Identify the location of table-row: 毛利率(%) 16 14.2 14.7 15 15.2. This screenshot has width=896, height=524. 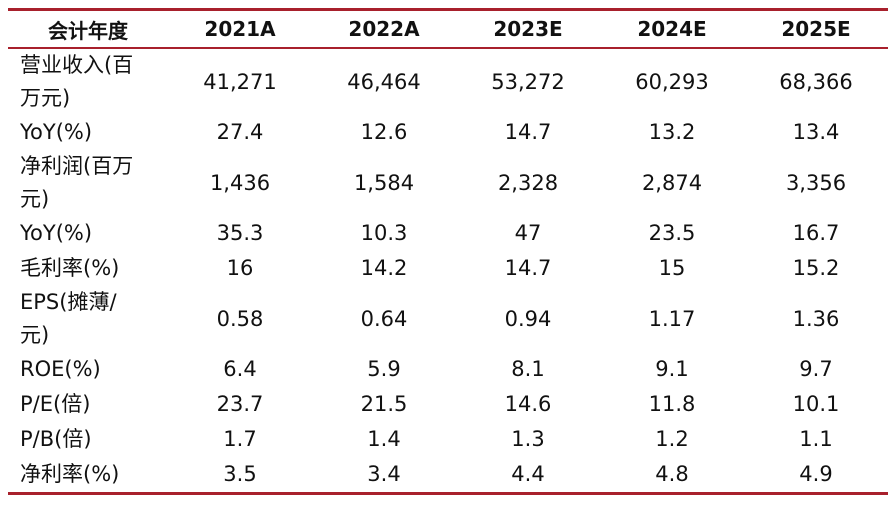
(448, 268).